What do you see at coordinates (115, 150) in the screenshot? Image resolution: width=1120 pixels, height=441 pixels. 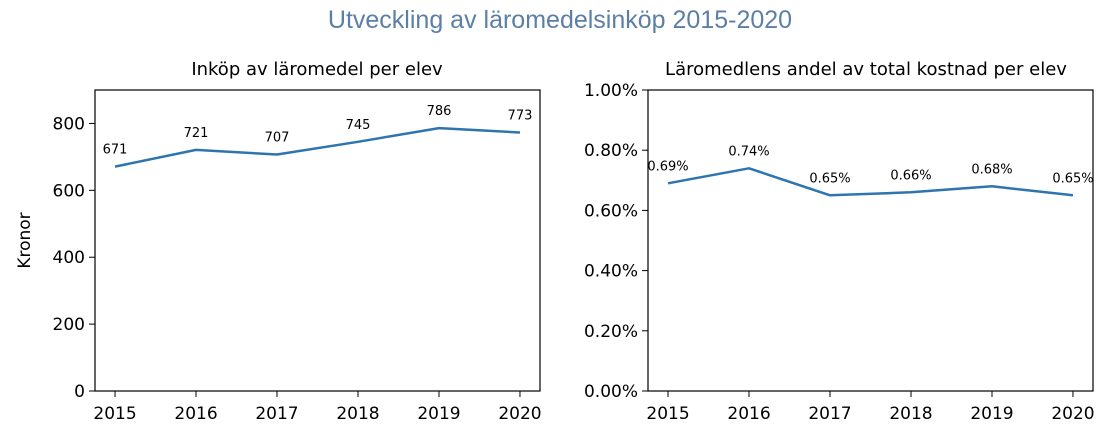 I see `data-label: 671` at bounding box center [115, 150].